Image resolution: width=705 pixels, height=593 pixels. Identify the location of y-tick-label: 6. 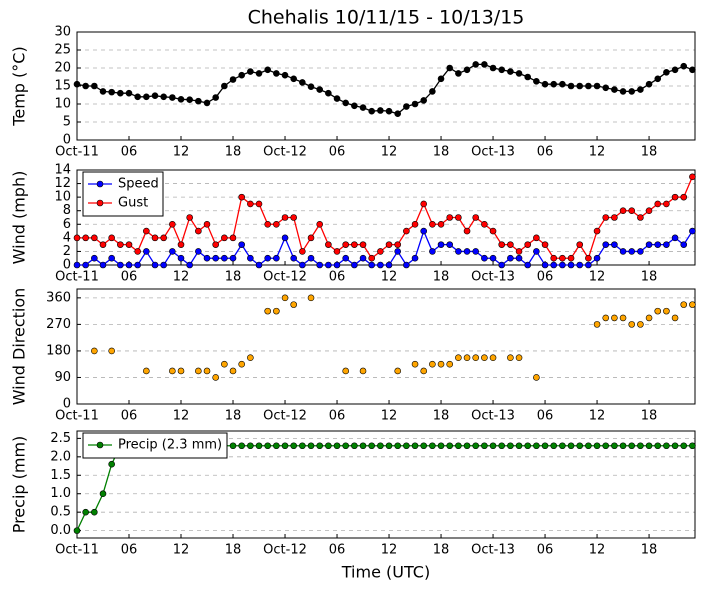
(67, 224).